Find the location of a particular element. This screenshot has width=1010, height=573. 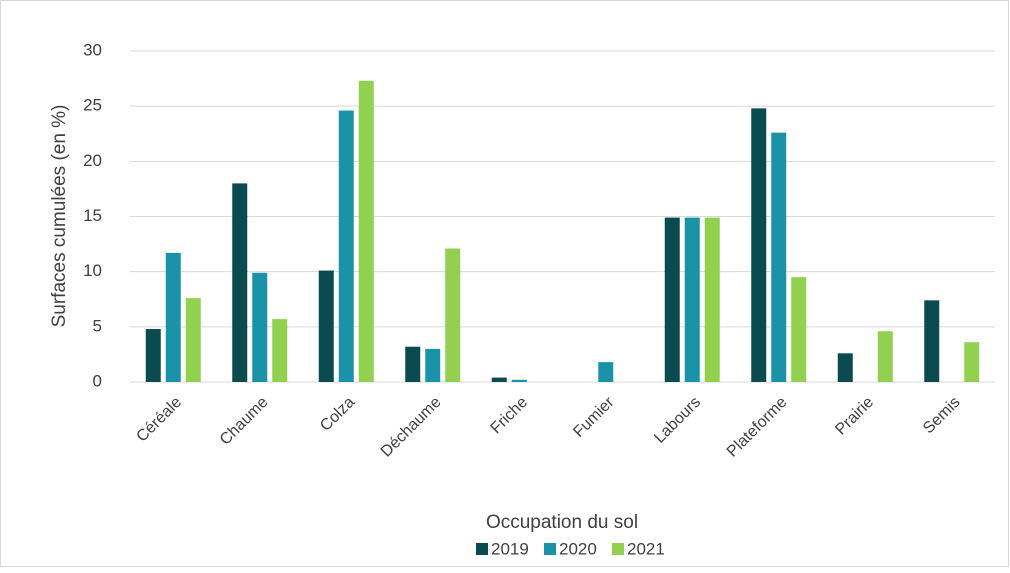

y-tick-label: 30 is located at coordinates (92, 49).